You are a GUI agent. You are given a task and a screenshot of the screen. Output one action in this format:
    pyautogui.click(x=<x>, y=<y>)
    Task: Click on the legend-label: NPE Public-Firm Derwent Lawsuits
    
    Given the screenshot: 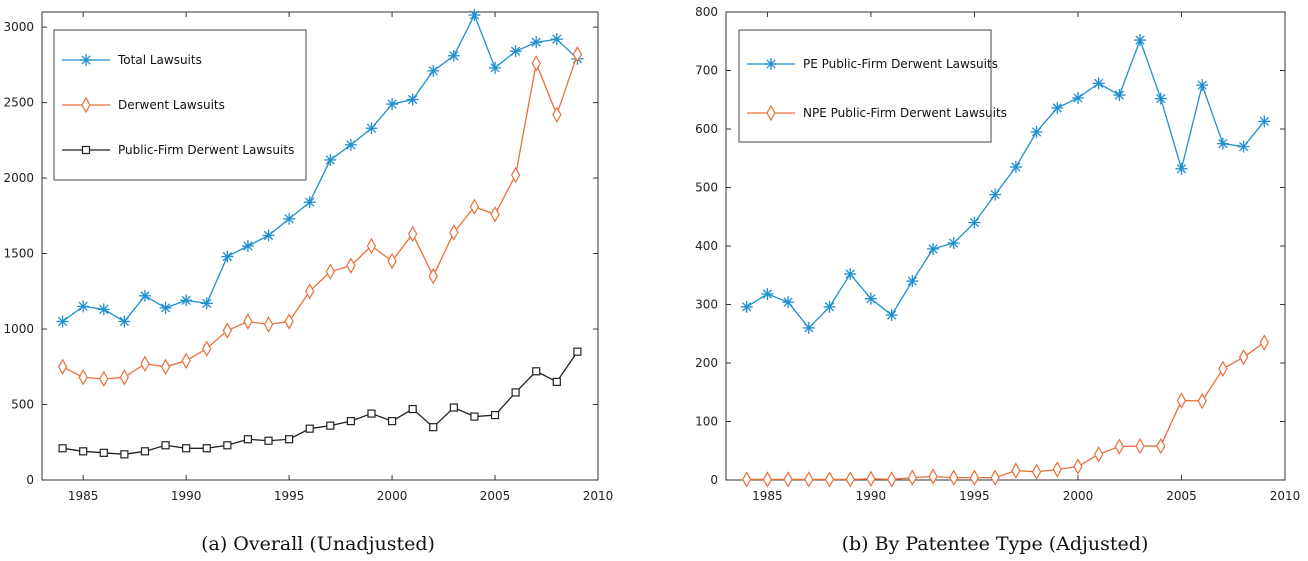 What is the action you would take?
    pyautogui.click(x=905, y=113)
    